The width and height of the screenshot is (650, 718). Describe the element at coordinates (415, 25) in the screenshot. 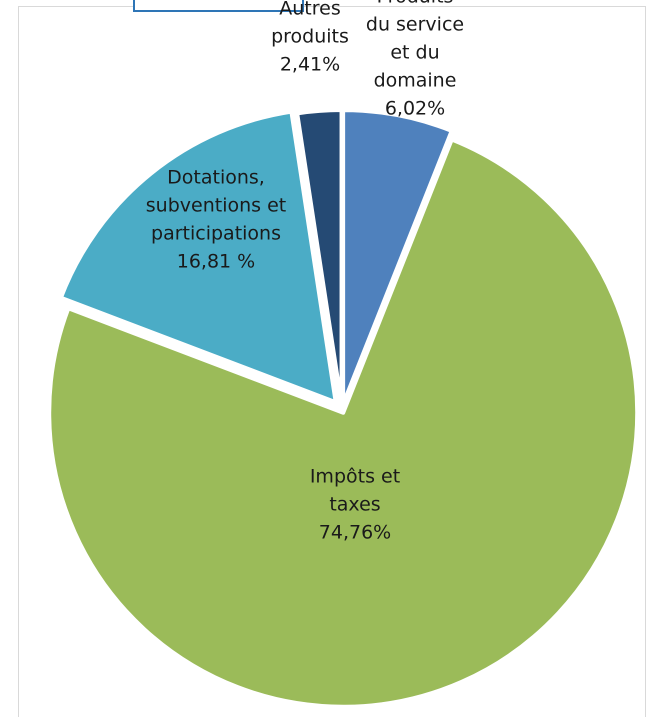

I see `slice-label-line: du service` at that location.